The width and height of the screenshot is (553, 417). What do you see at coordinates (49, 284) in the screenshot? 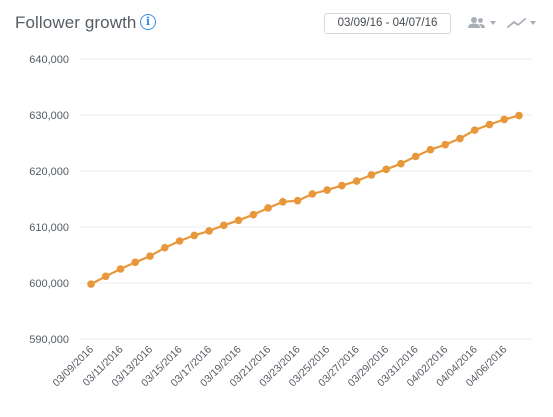
I see `y-tick-label: 600,000` at bounding box center [49, 284].